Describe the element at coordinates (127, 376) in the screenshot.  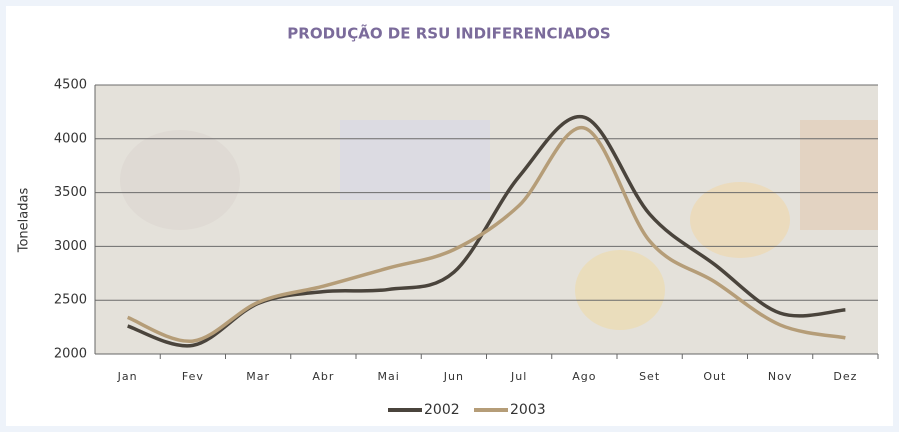
I see `x-tick-label: Jan` at that location.